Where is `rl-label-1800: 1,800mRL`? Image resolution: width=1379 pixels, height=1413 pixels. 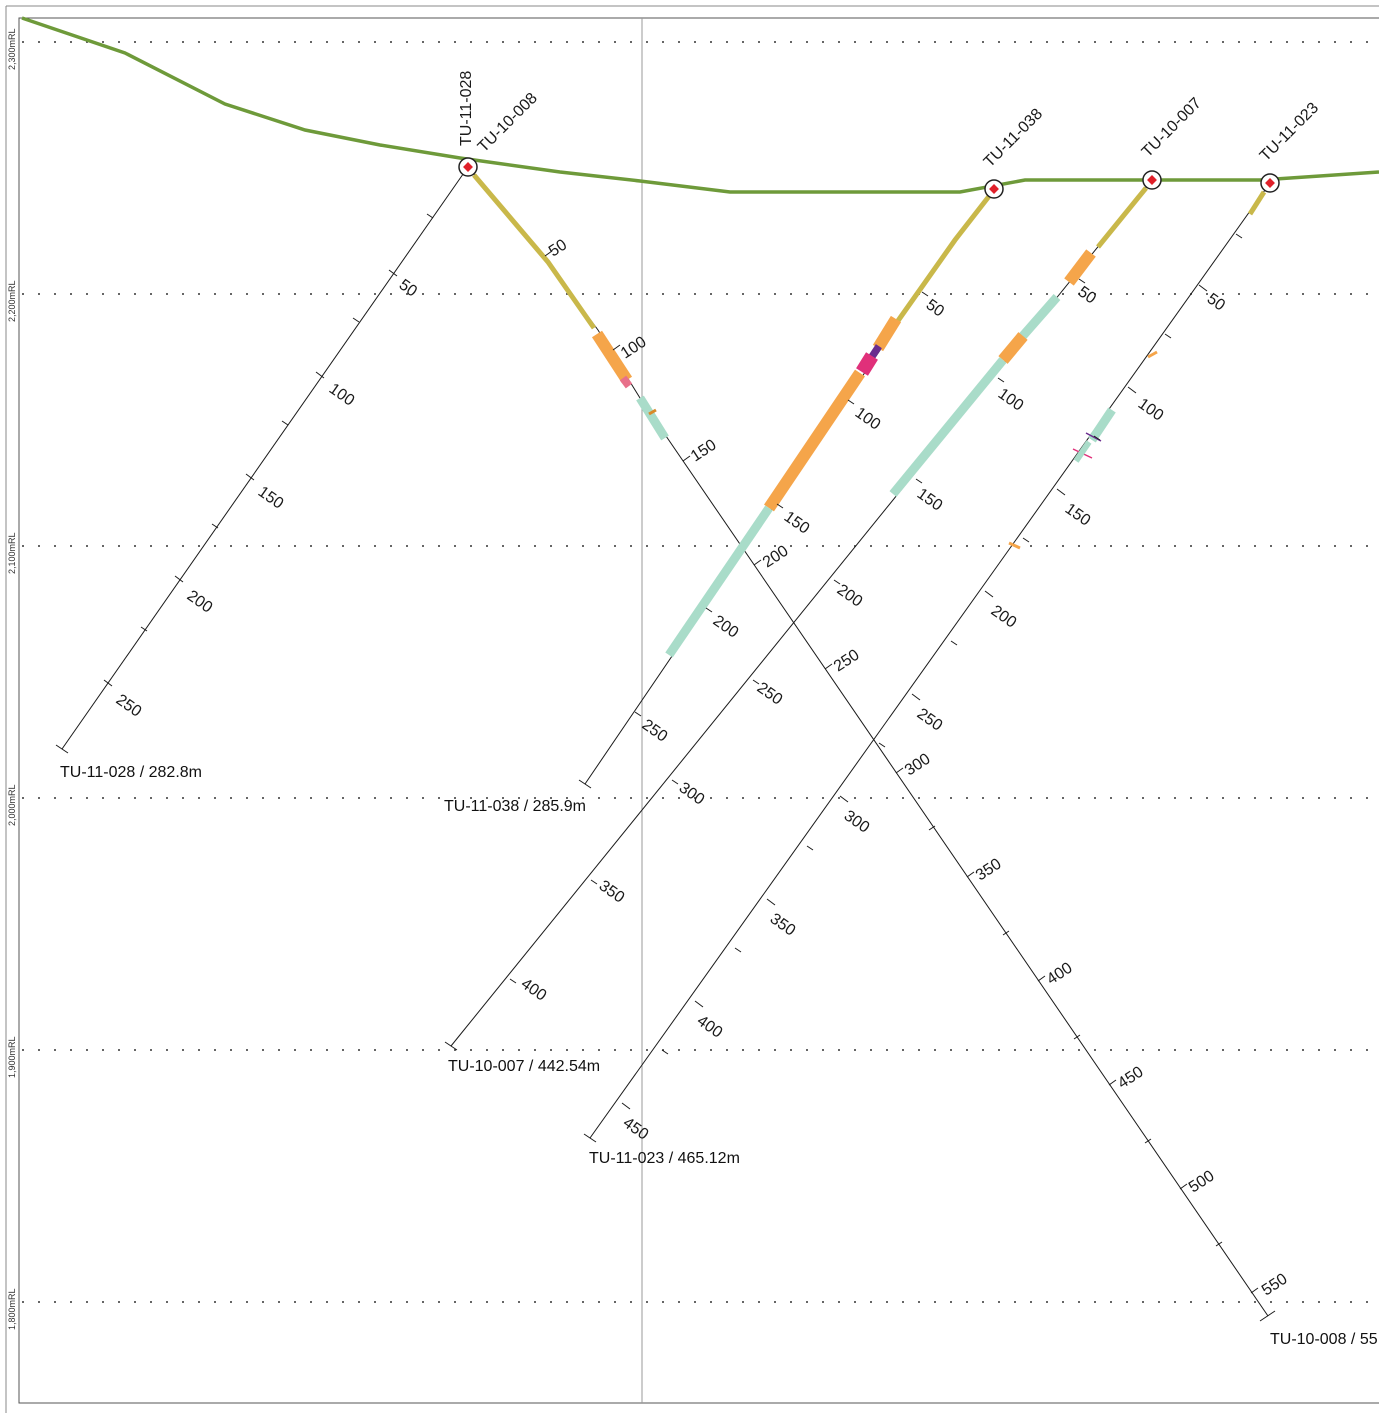
rl-label-1800: 1,800mRL is located at coordinates (12, 1309).